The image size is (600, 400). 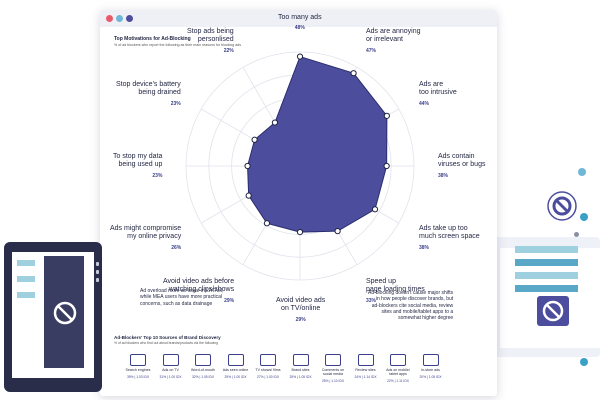 I want to click on category-label-text: Ads are annoying, so click(x=393, y=31).